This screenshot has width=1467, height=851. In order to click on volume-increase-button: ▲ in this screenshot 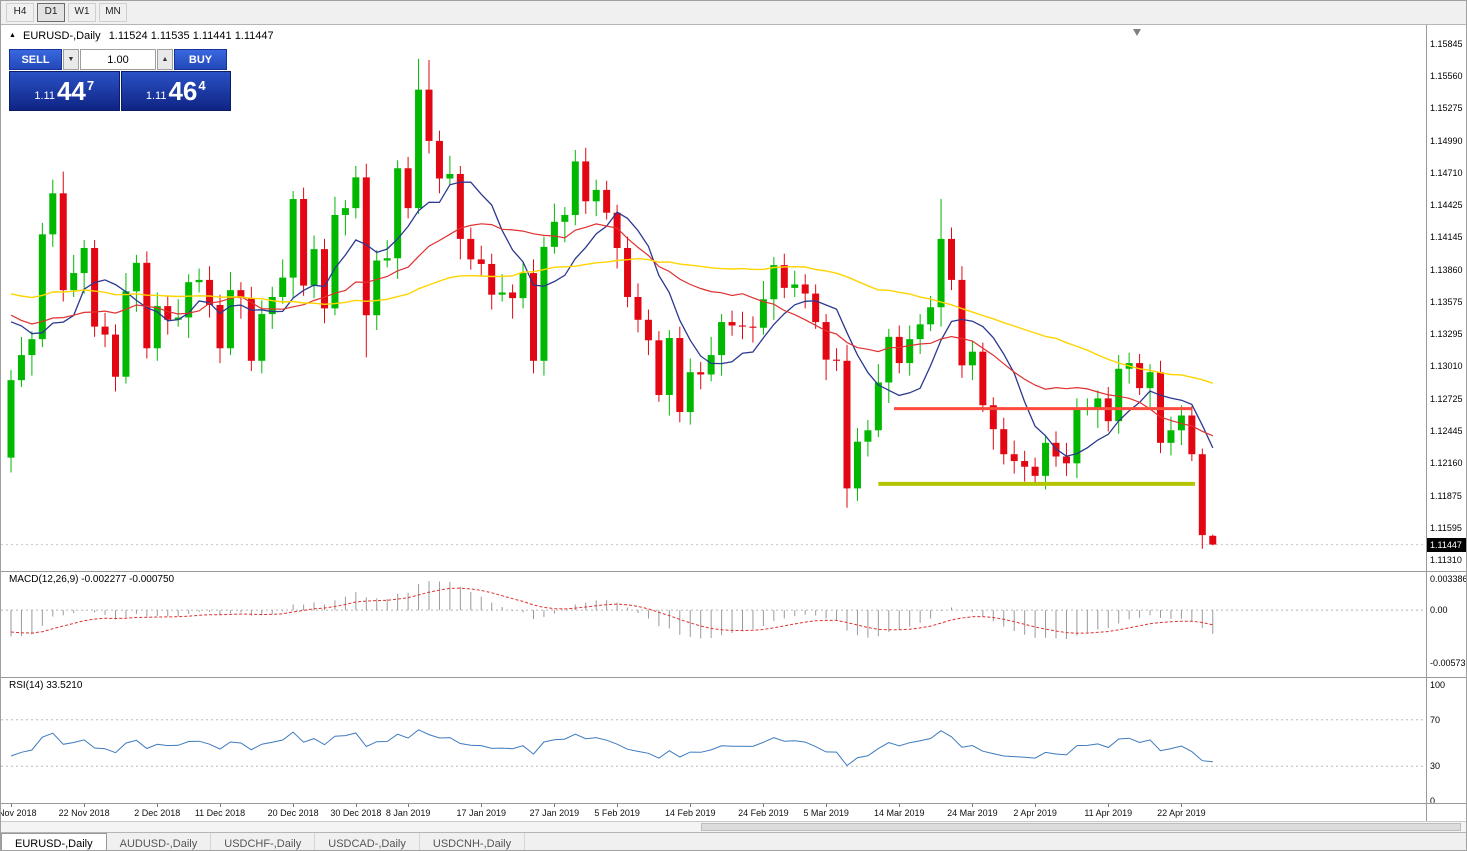, I will do `click(165, 59)`.